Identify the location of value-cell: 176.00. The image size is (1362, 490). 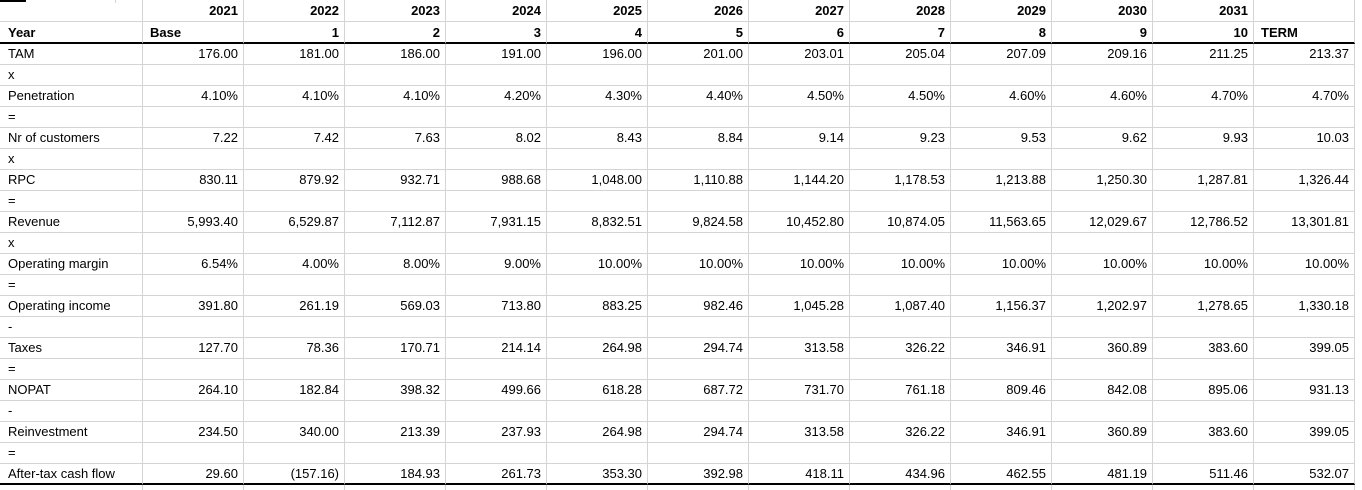
(193, 54).